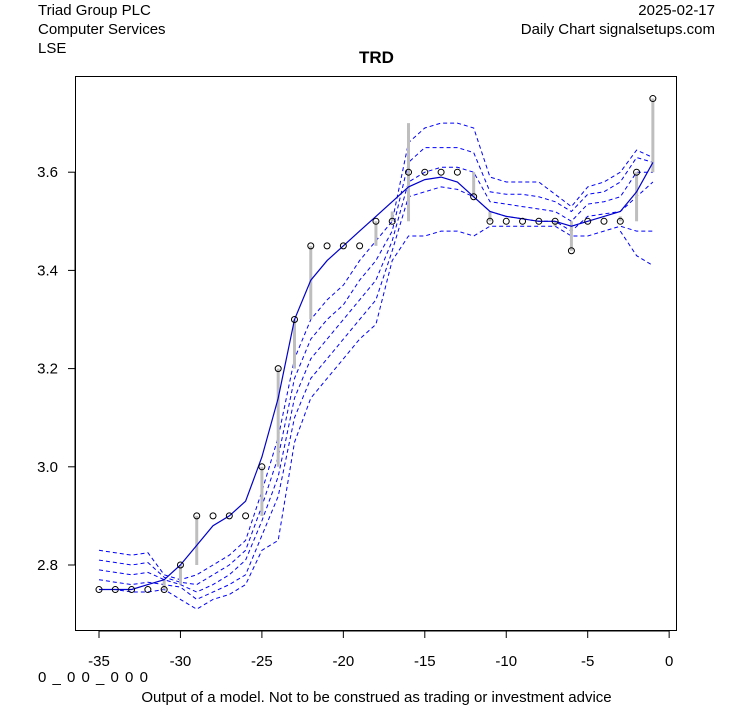  I want to click on y-tick-label: 2.8, so click(47, 565).